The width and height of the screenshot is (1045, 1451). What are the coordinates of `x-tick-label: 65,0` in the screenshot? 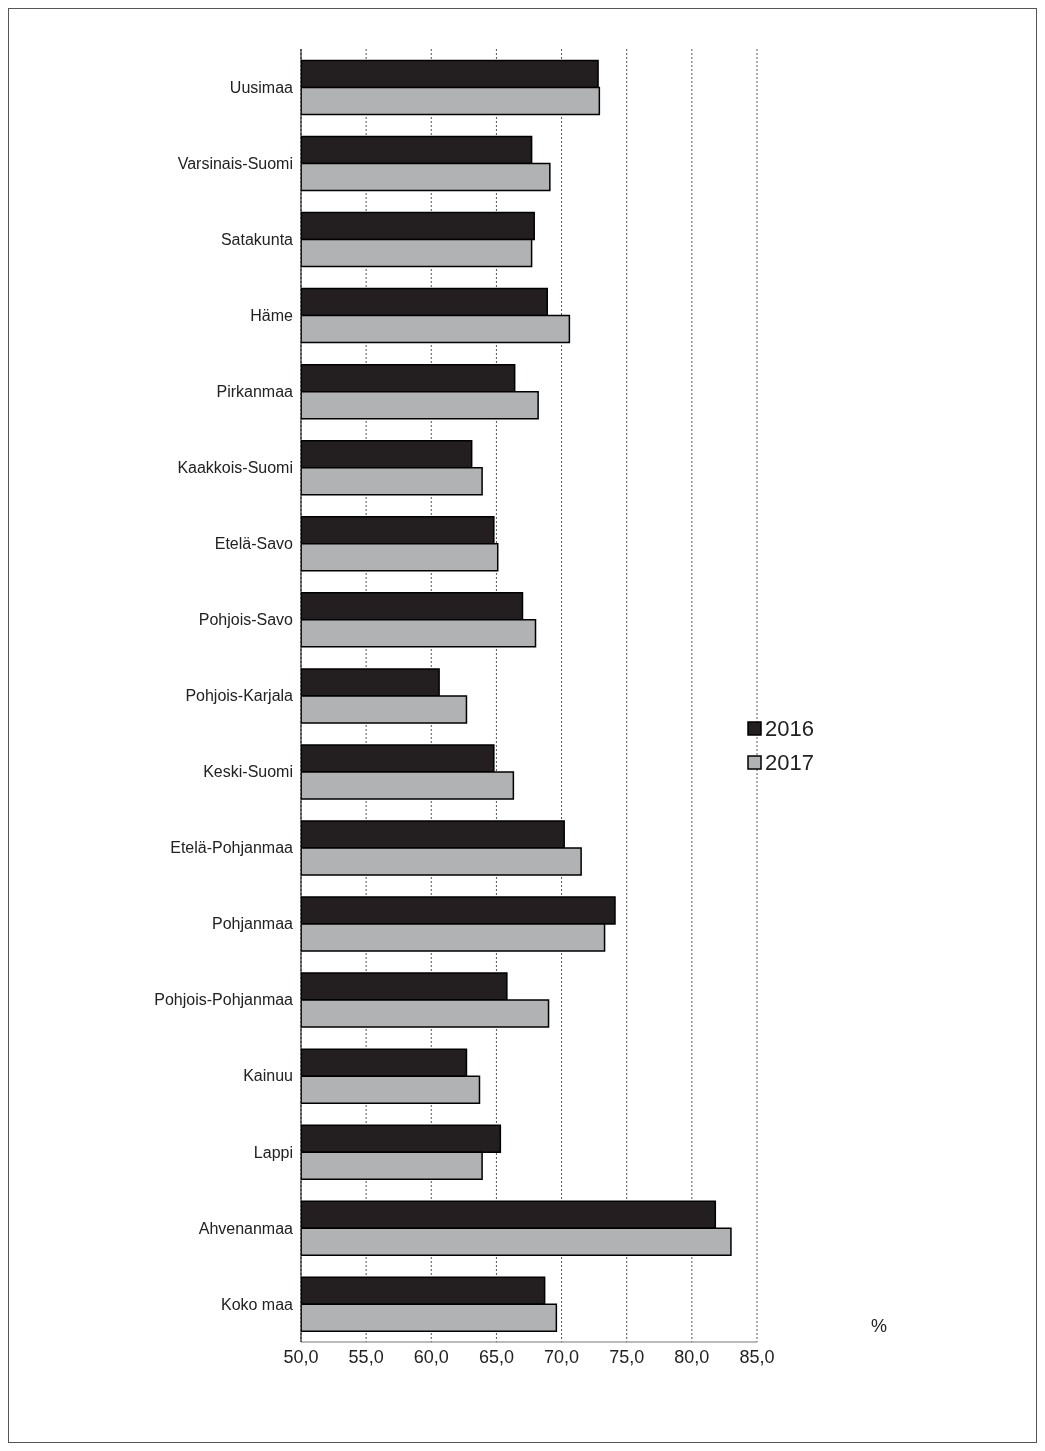 It's located at (496, 1356).